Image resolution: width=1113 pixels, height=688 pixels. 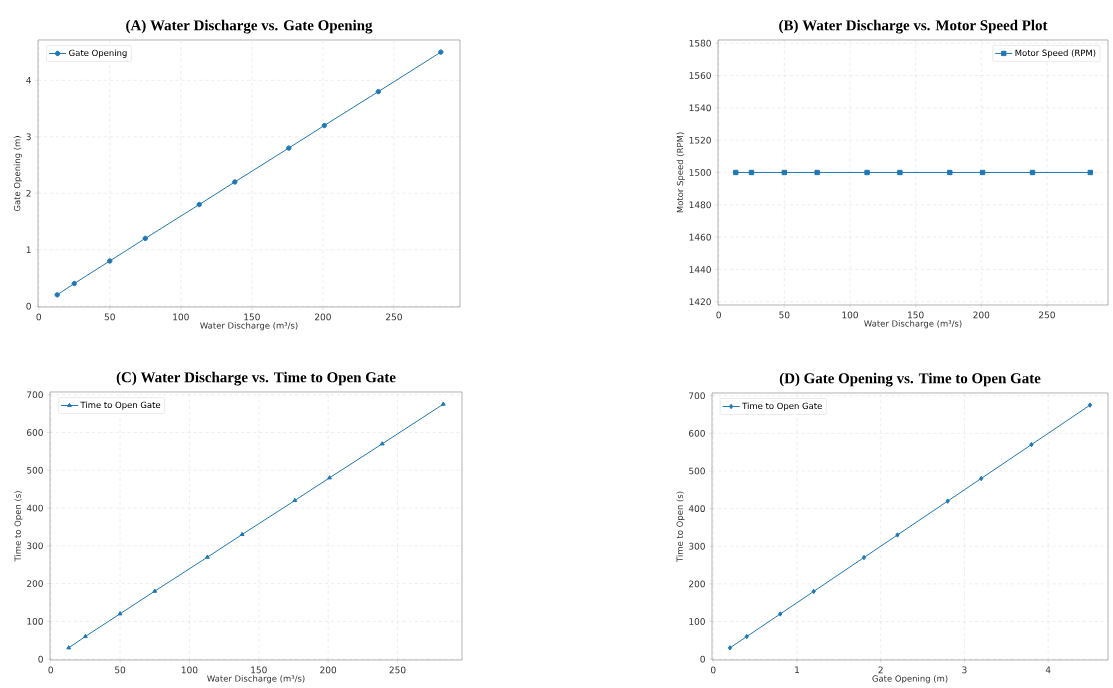 What do you see at coordinates (700, 43) in the screenshot?
I see `y-tick-label: 1580` at bounding box center [700, 43].